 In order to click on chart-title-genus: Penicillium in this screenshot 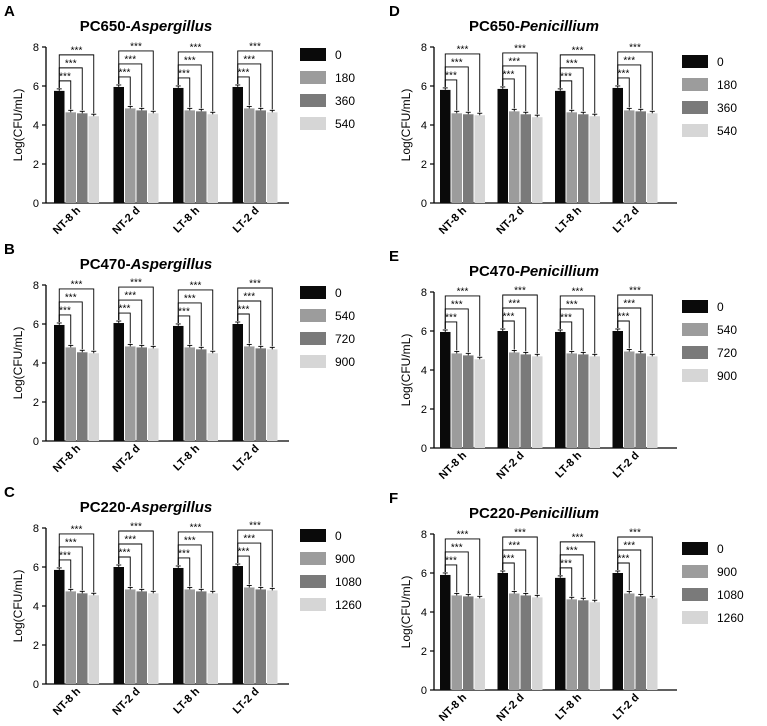, I will do `click(559, 513)`.